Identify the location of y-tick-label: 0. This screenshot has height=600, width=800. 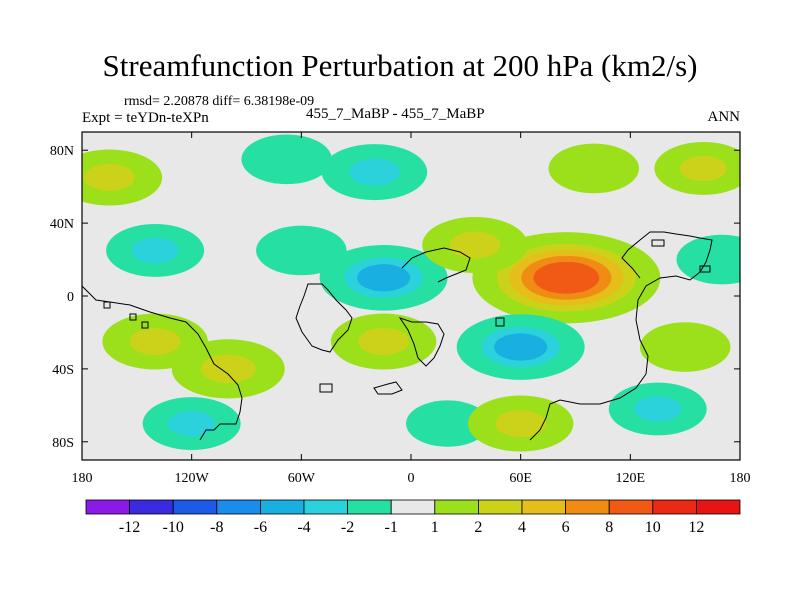
(70, 297).